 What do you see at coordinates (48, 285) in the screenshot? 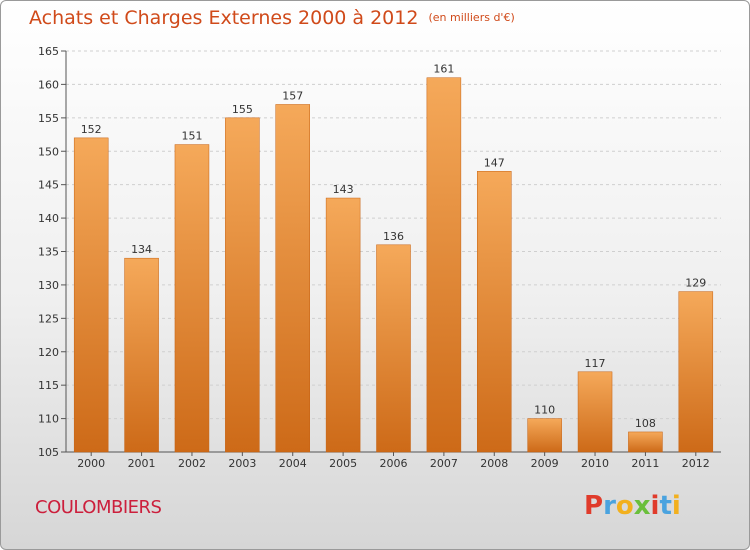
I see `y-tick-label: 130` at bounding box center [48, 285].